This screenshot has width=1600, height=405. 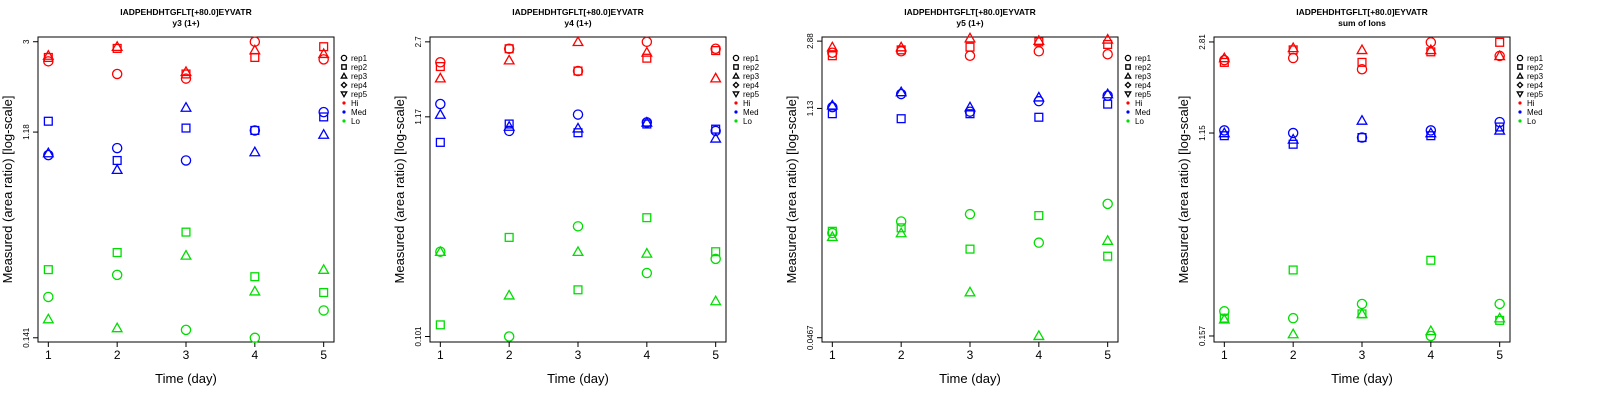 What do you see at coordinates (26, 41) in the screenshot?
I see `y-tick-label: 3` at bounding box center [26, 41].